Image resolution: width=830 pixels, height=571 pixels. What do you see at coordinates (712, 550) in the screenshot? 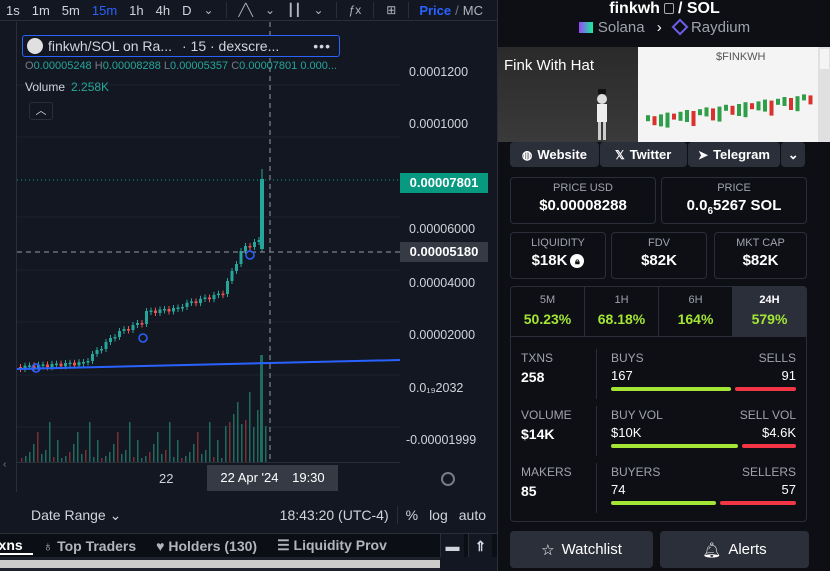
I see `bell-icon: 🔔︎` at bounding box center [712, 550].